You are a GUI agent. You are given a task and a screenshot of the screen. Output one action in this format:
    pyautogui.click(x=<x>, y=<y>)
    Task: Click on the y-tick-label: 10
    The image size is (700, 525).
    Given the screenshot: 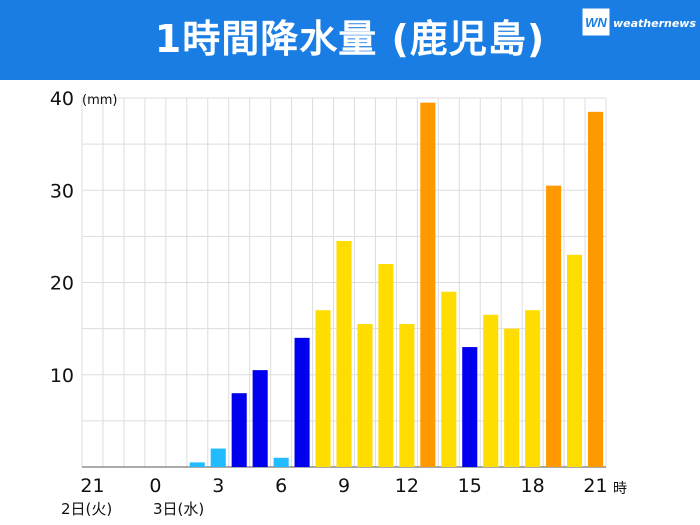 What is the action you would take?
    pyautogui.click(x=62, y=376)
    